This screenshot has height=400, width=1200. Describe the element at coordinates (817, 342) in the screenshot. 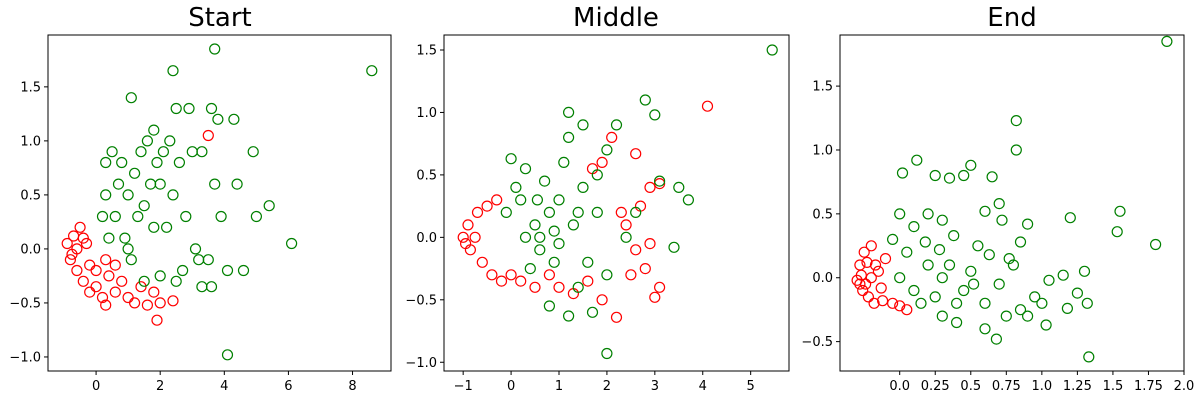

I see `y-tick-label: −0.5` at that location.